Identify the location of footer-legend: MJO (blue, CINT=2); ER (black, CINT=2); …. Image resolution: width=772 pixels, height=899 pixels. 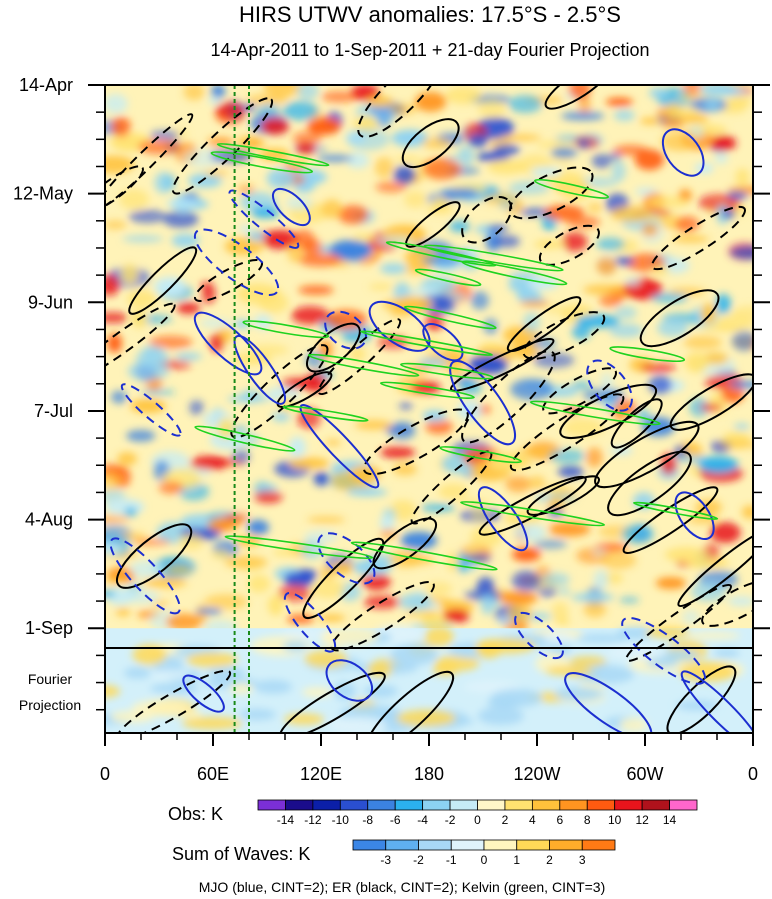
(402, 887).